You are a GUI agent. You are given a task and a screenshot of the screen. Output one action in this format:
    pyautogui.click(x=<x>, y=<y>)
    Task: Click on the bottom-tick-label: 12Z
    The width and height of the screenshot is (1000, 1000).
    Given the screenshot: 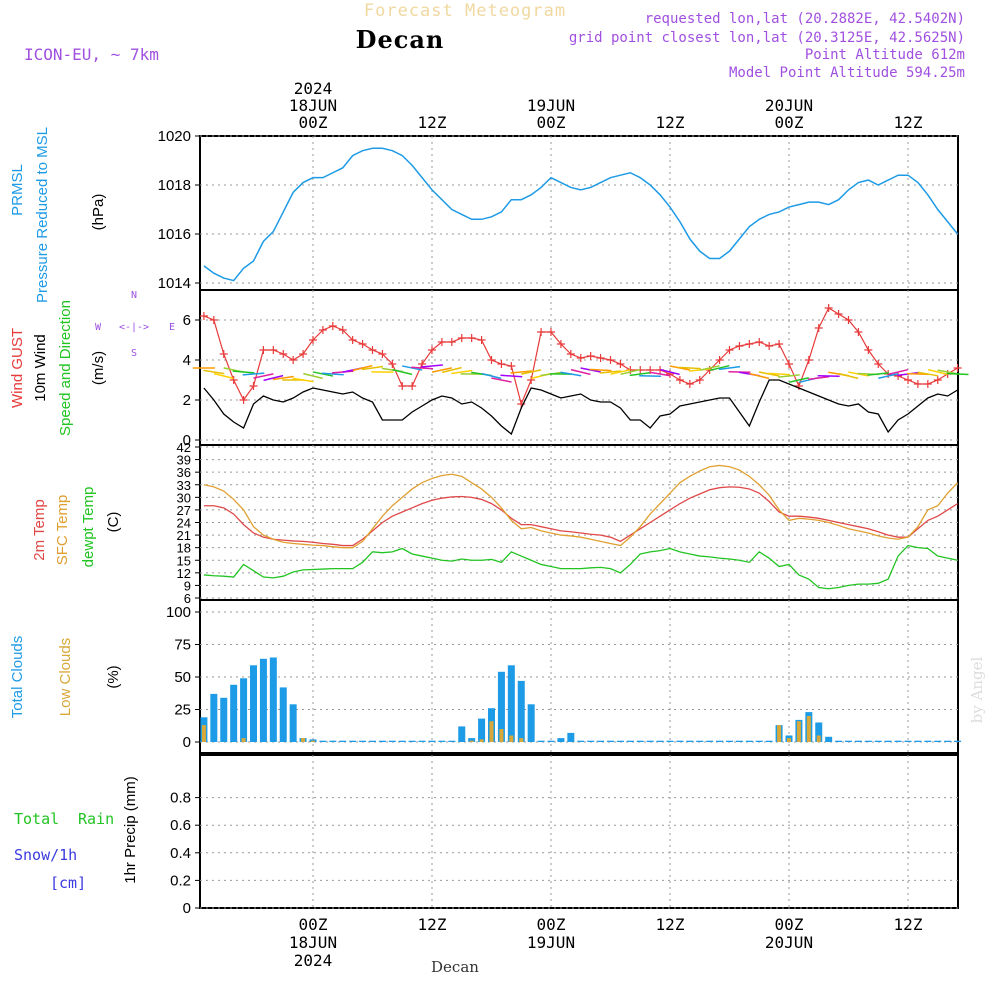 What is the action you would take?
    pyautogui.click(x=432, y=924)
    